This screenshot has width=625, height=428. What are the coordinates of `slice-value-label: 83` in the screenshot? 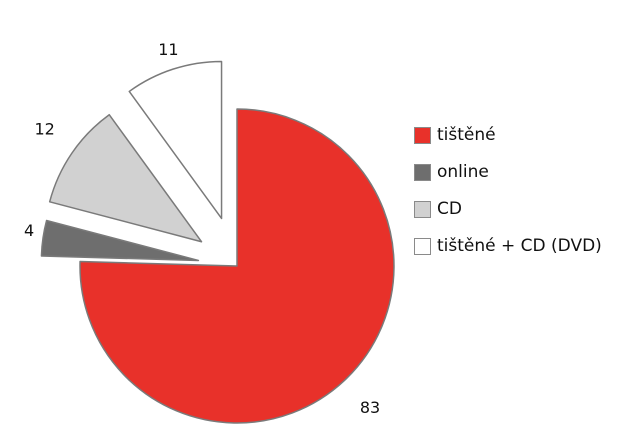 It's located at (370, 407).